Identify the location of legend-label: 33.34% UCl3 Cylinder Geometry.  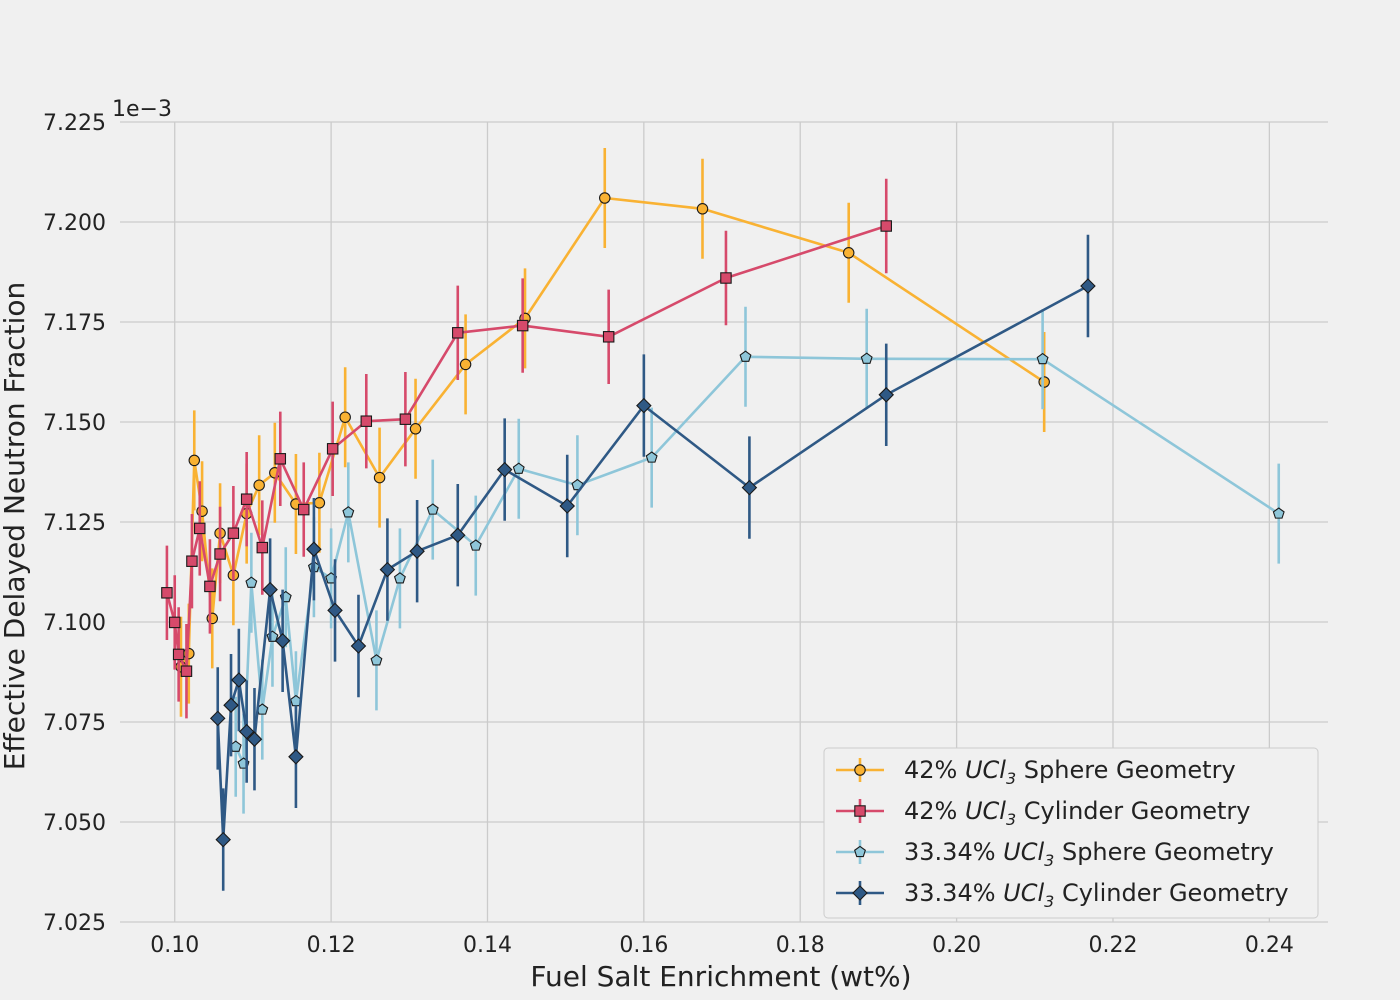
(1096, 895).